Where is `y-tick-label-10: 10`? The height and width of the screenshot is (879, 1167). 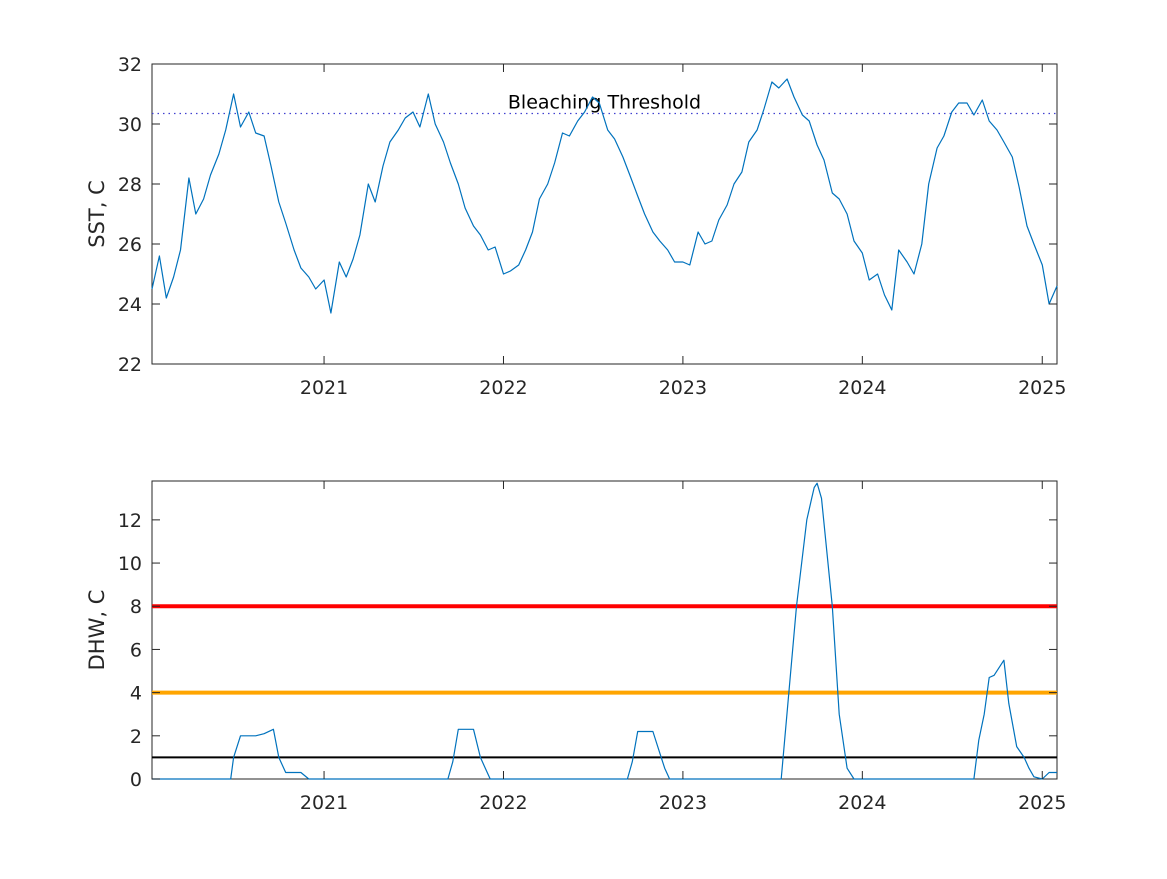 y-tick-label-10: 10 is located at coordinates (130, 564).